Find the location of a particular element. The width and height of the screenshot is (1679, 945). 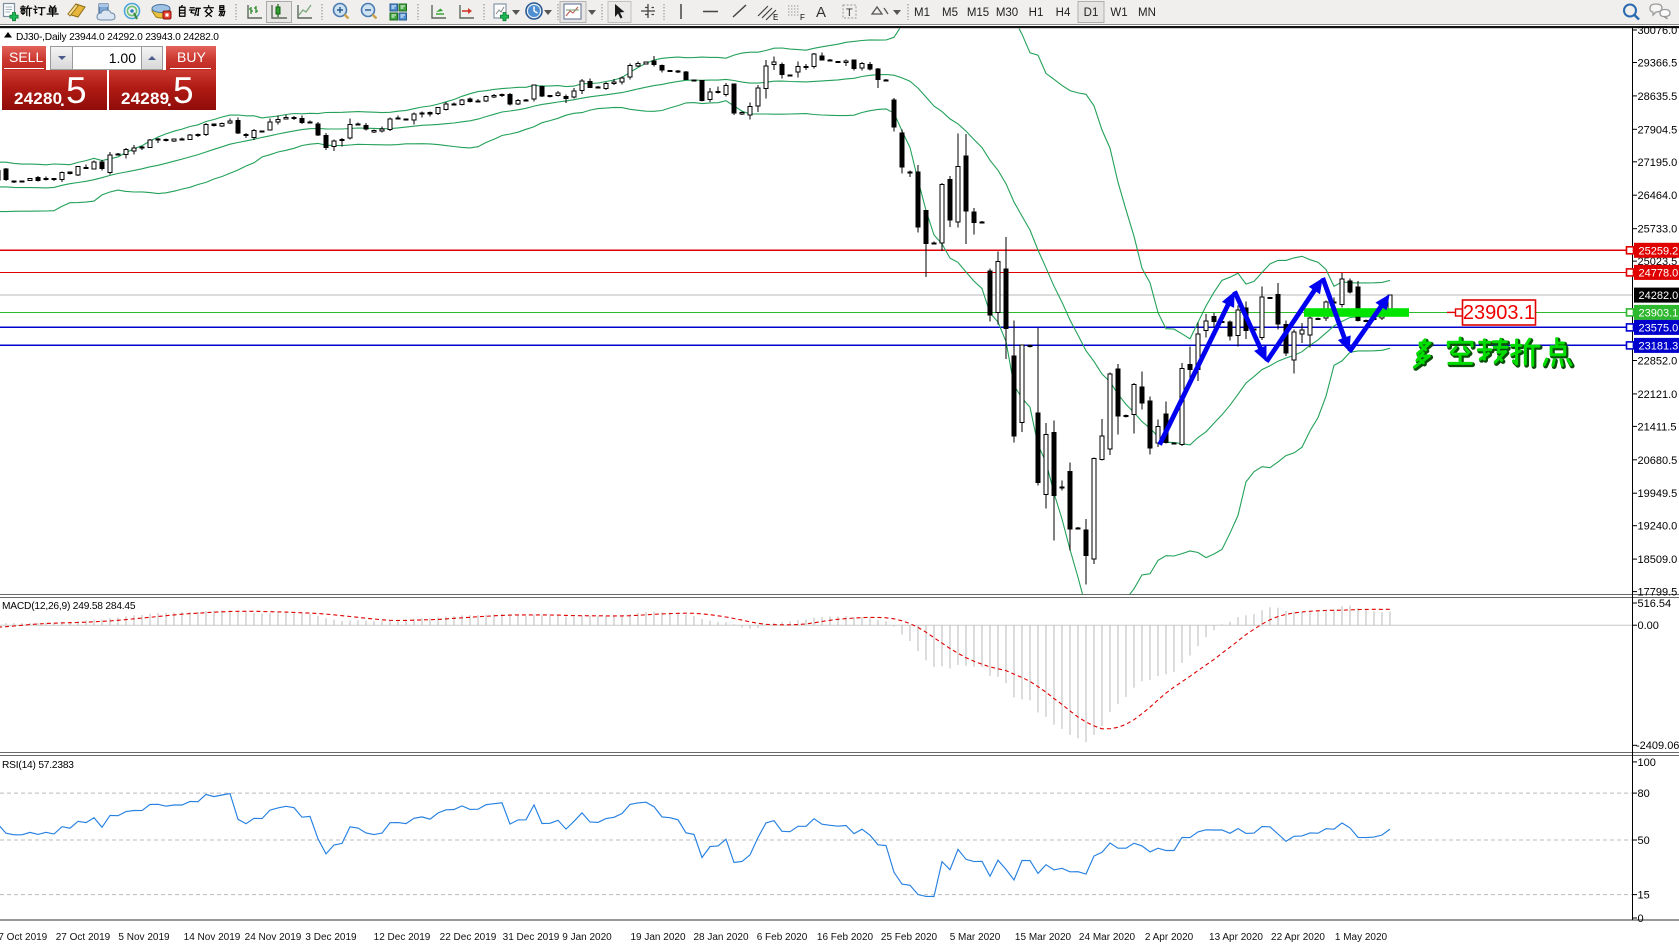

svg-text: 27 Oct 2019 is located at coordinates (83, 937).